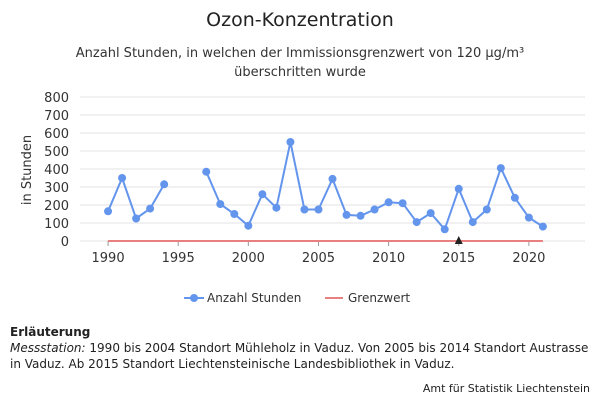 This screenshot has height=400, width=600. Describe the element at coordinates (178, 258) in the screenshot. I see `x-tick-label: 1995` at that location.